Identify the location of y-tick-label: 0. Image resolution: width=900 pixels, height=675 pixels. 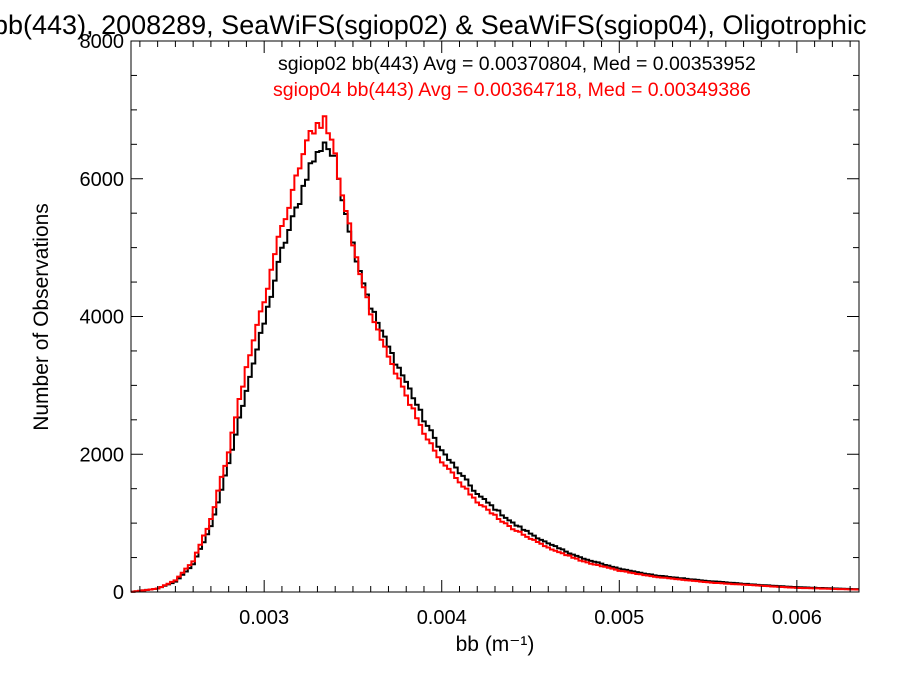
(118, 593).